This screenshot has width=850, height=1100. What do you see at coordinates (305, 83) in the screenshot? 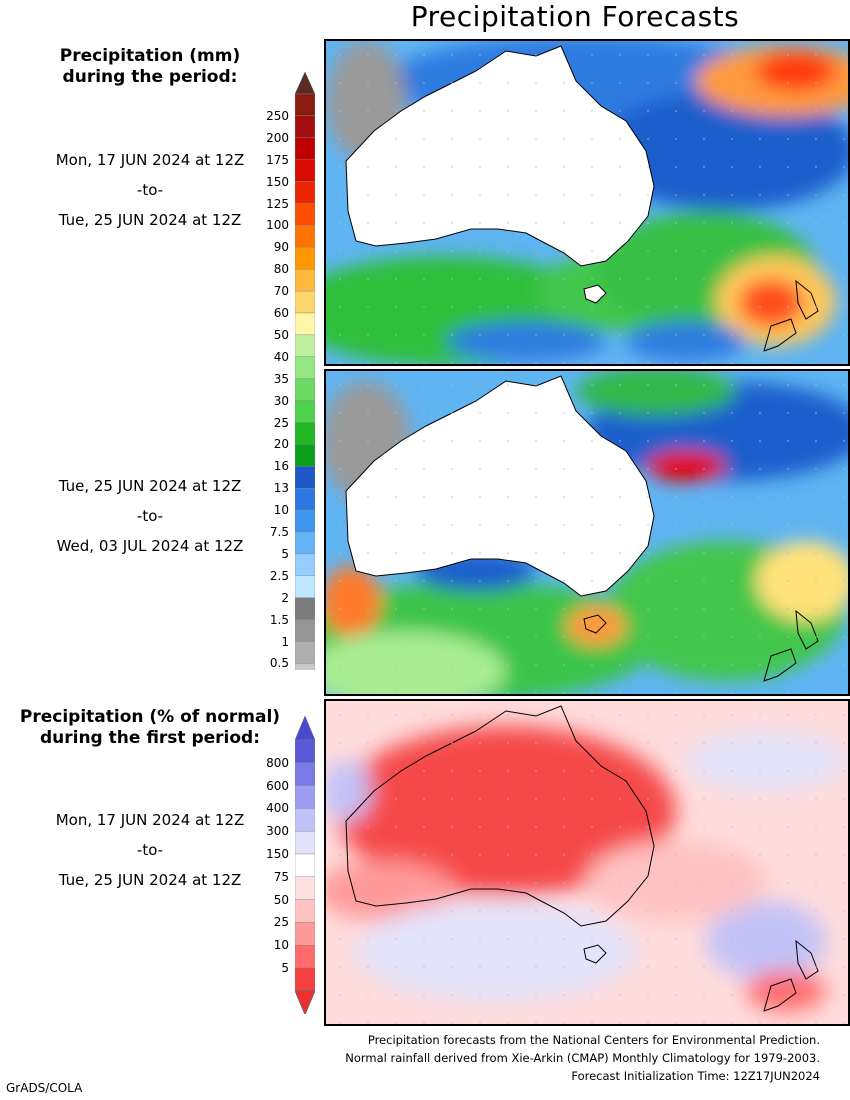
I see `legend-mm-top-arrow` at bounding box center [305, 83].